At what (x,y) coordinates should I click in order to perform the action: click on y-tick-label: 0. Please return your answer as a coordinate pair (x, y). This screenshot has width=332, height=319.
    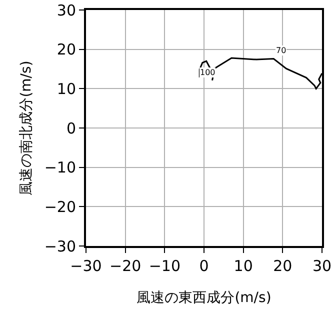
    Looking at the image, I should click on (71, 128).